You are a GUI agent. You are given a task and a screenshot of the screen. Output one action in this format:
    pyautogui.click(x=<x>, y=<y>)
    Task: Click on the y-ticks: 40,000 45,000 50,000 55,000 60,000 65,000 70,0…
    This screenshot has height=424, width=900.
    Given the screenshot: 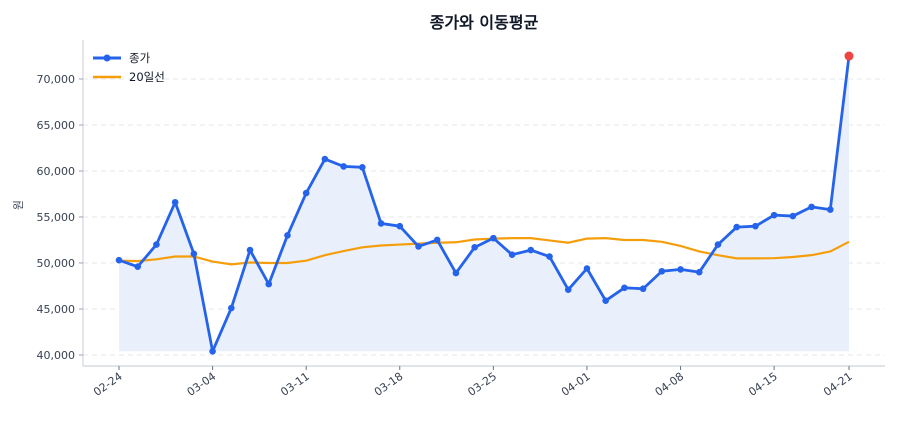 What is the action you would take?
    pyautogui.click(x=60, y=217)
    